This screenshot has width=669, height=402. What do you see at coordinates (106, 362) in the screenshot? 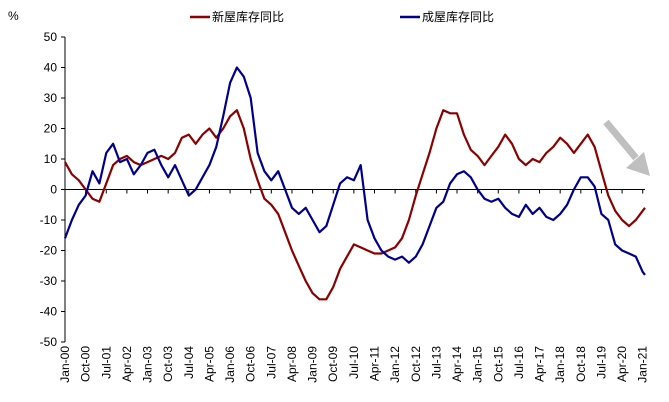
I see `x-tick-label: Jul-01` at bounding box center [106, 362].